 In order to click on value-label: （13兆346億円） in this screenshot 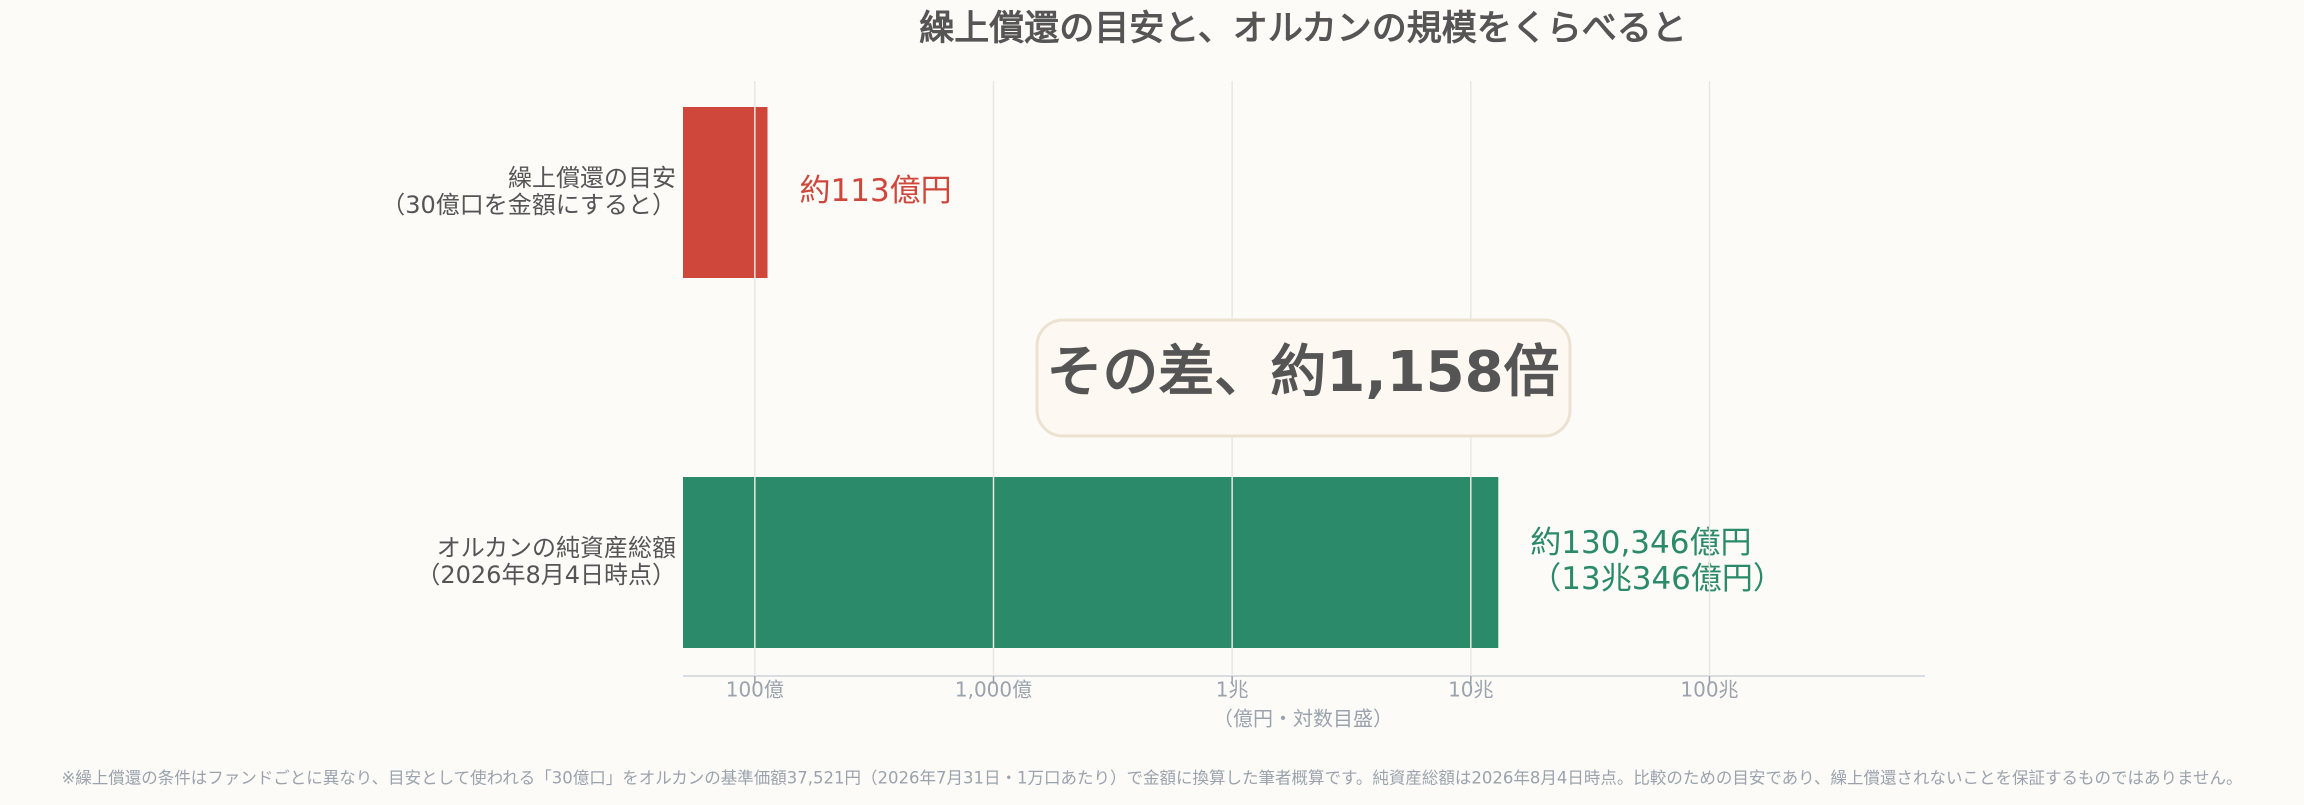, I will do `click(1657, 579)`.